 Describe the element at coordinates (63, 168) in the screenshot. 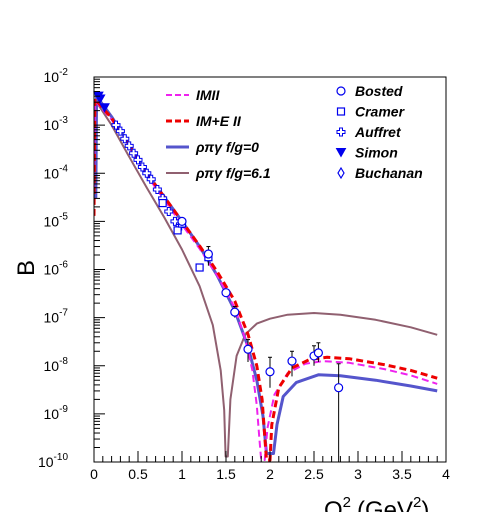

I see `y-tick-exponent: -4` at that location.